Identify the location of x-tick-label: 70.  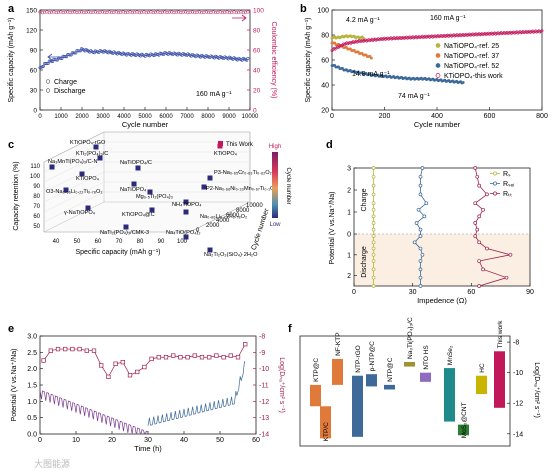
(119, 242).